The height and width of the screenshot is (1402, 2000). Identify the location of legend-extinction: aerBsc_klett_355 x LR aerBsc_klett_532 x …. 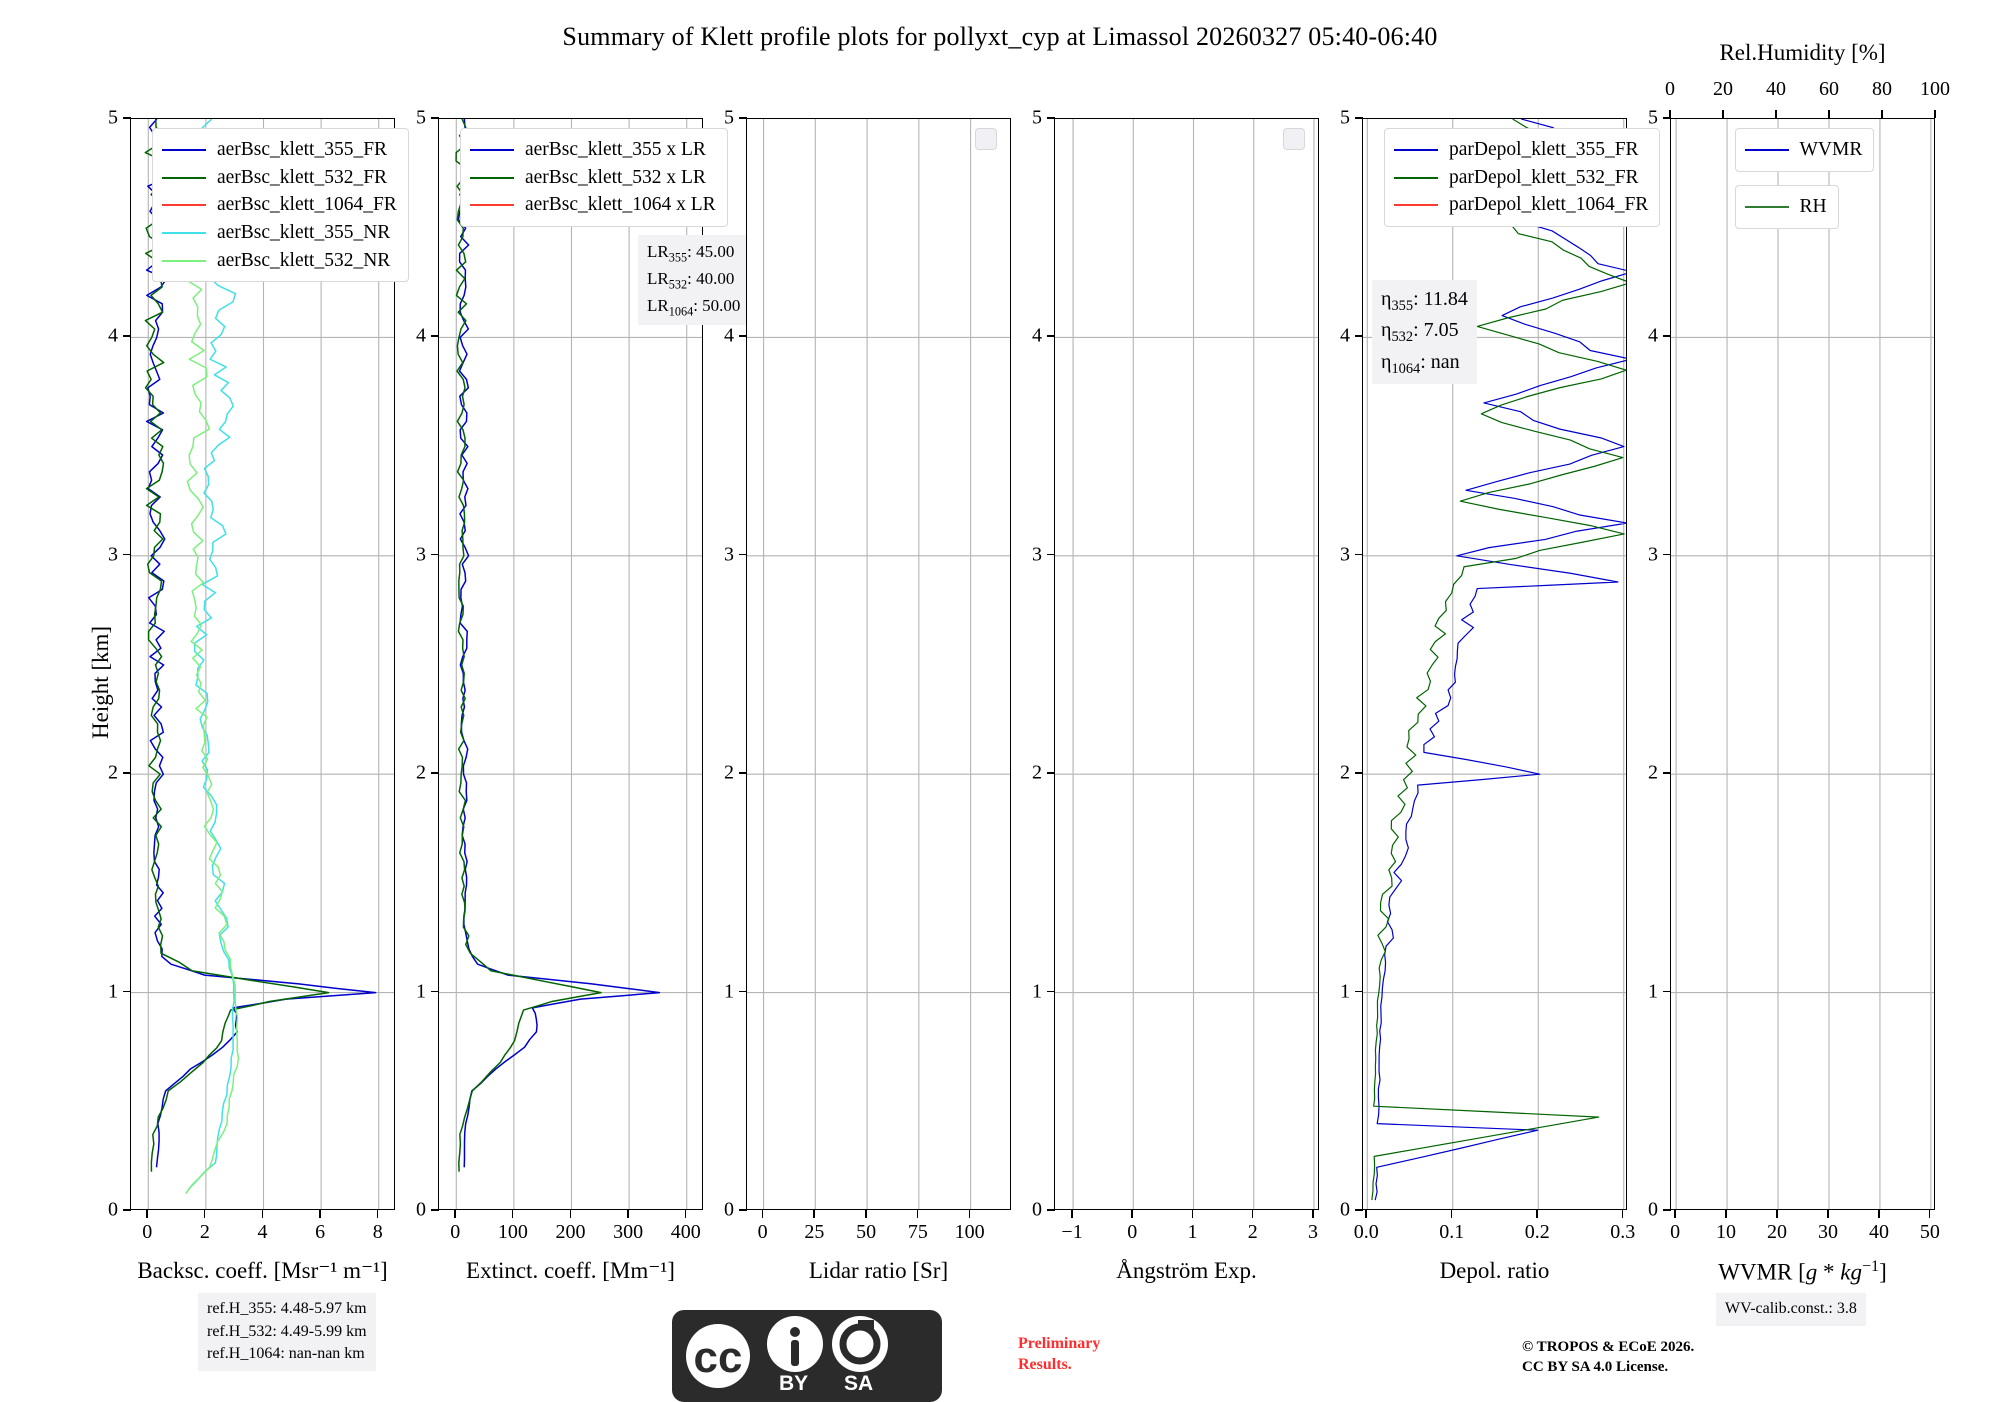
(594, 178).